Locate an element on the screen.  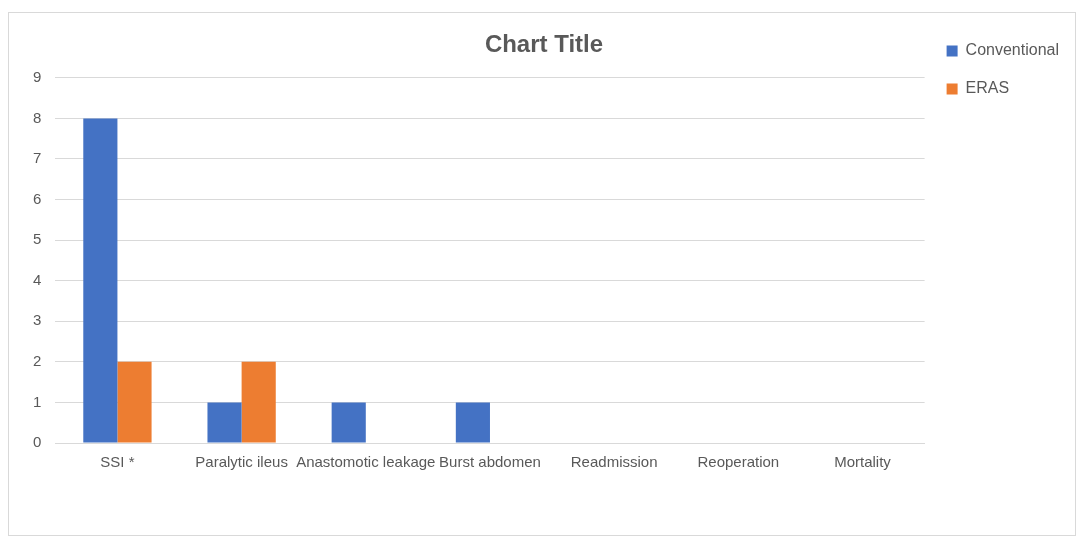
x-tick-label: SSI * is located at coordinates (117, 462).